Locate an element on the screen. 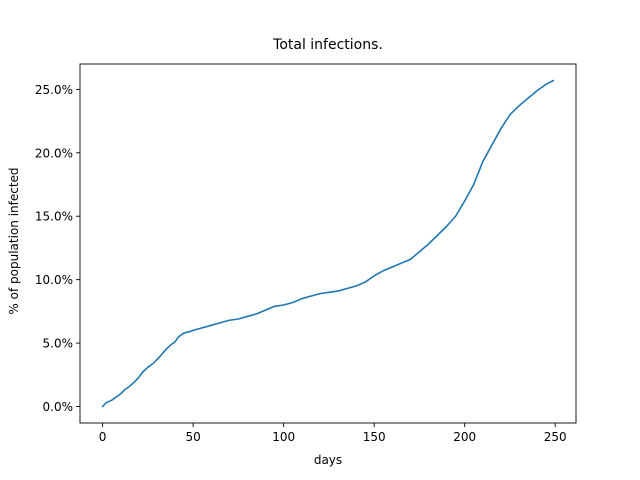 Image resolution: width=640 pixels, height=480 pixels. x-tick-label: 100 is located at coordinates (283, 437).